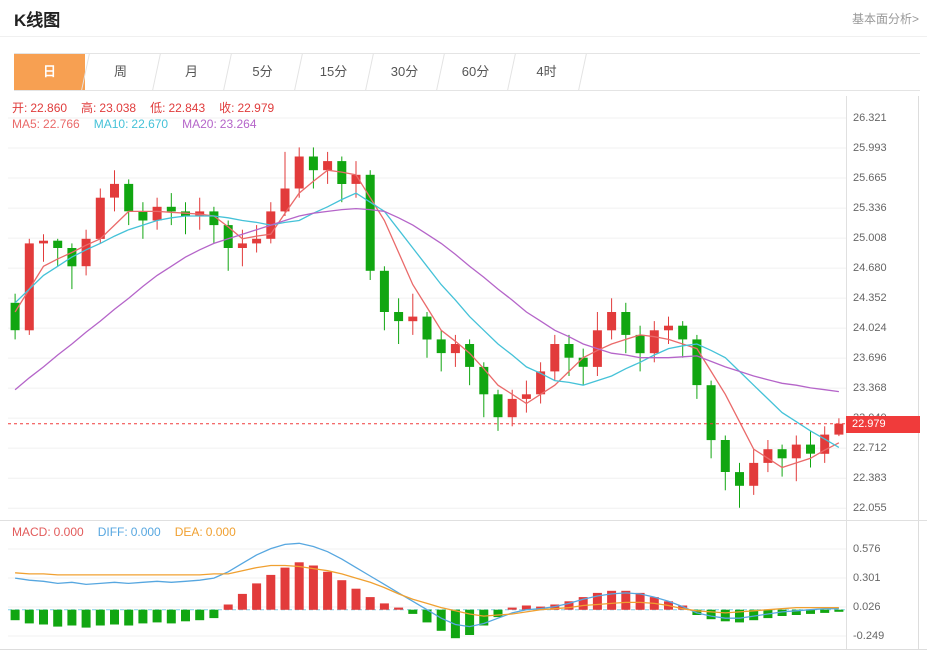  I want to click on y-axis-label: 25.008, so click(870, 238).